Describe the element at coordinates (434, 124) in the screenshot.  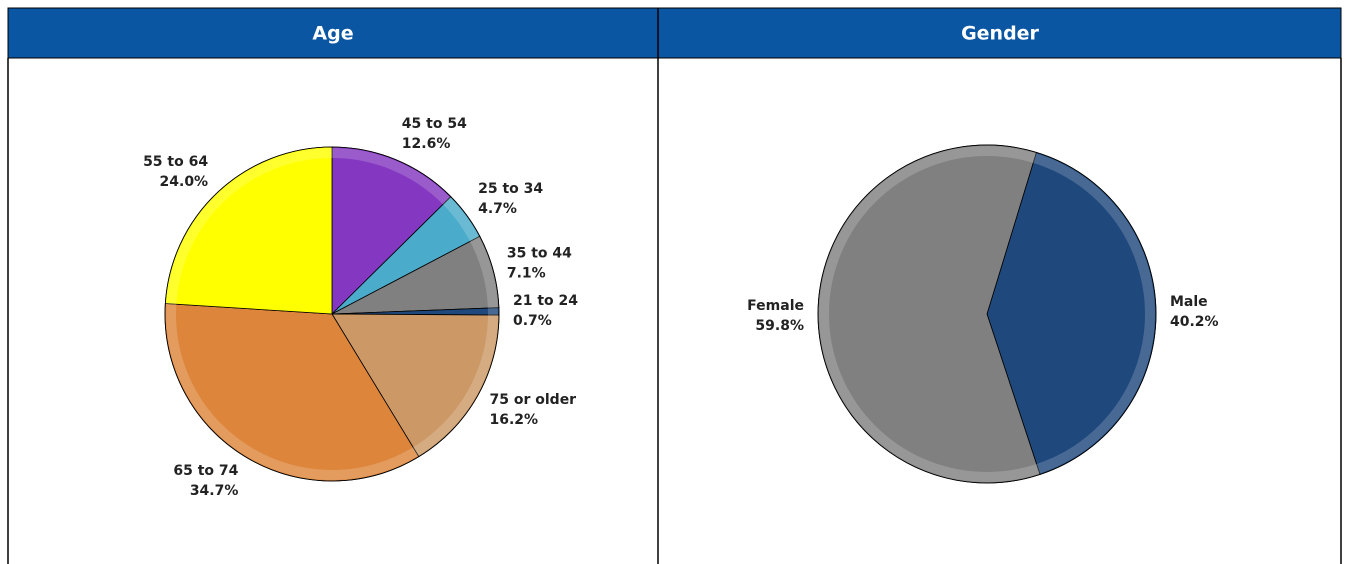
I see `slice-label: 45 to 54` at that location.